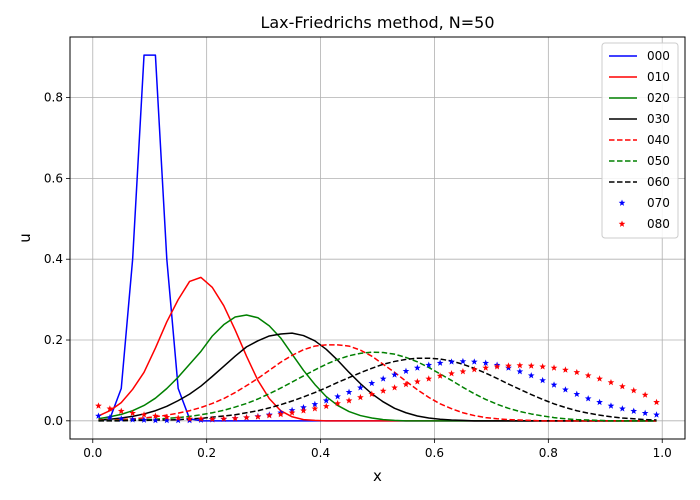 The height and width of the screenshot is (500, 700). I want to click on legend-label-030: 030, so click(658, 119).